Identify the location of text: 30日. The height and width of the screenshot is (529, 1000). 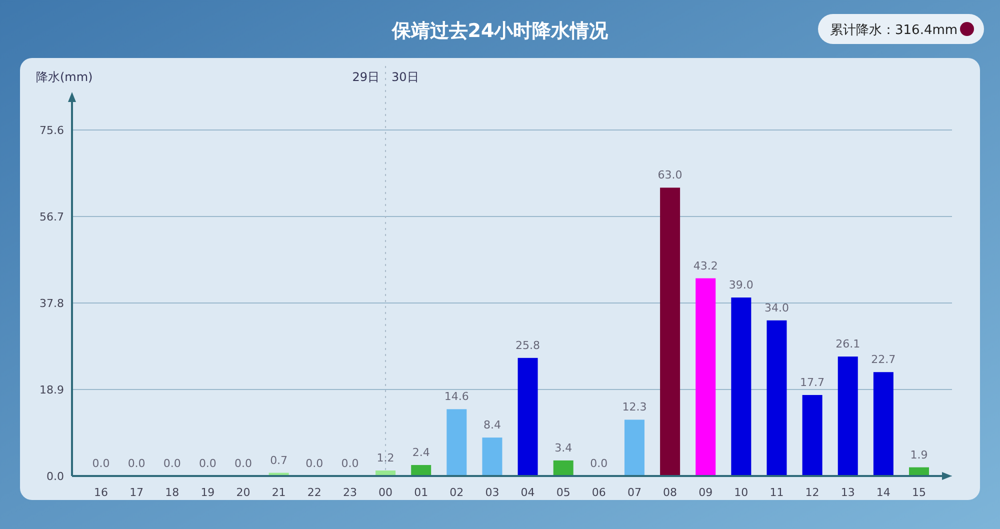
(405, 77).